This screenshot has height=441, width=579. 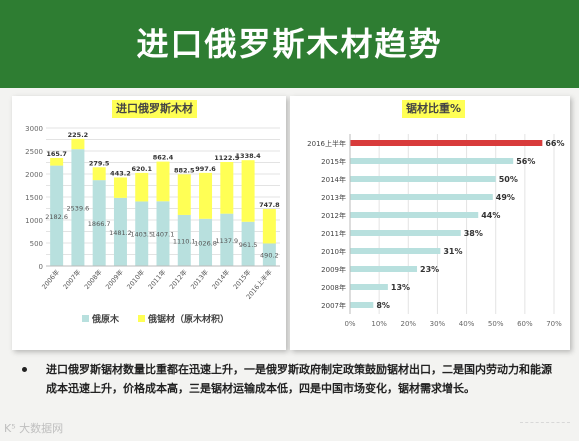 I want to click on log-value-label: 1481.2, so click(x=120, y=233).